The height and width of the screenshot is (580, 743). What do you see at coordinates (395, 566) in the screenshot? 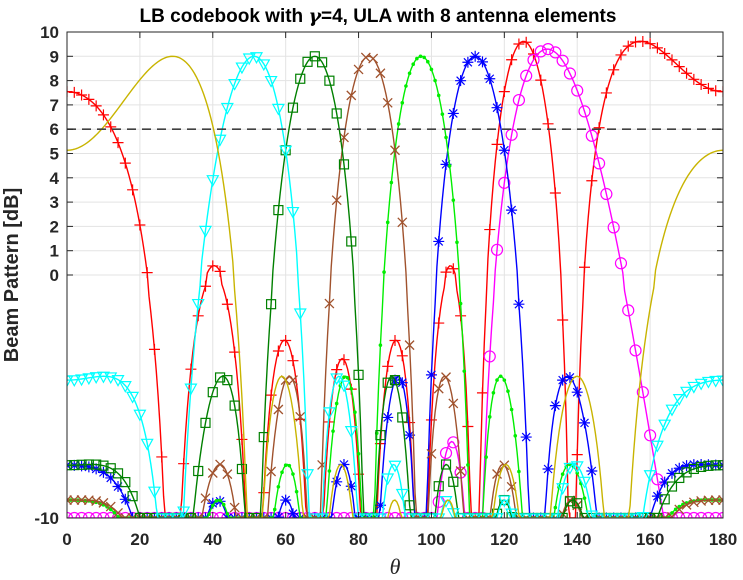
I see `x-axis-label: θ` at bounding box center [395, 566].